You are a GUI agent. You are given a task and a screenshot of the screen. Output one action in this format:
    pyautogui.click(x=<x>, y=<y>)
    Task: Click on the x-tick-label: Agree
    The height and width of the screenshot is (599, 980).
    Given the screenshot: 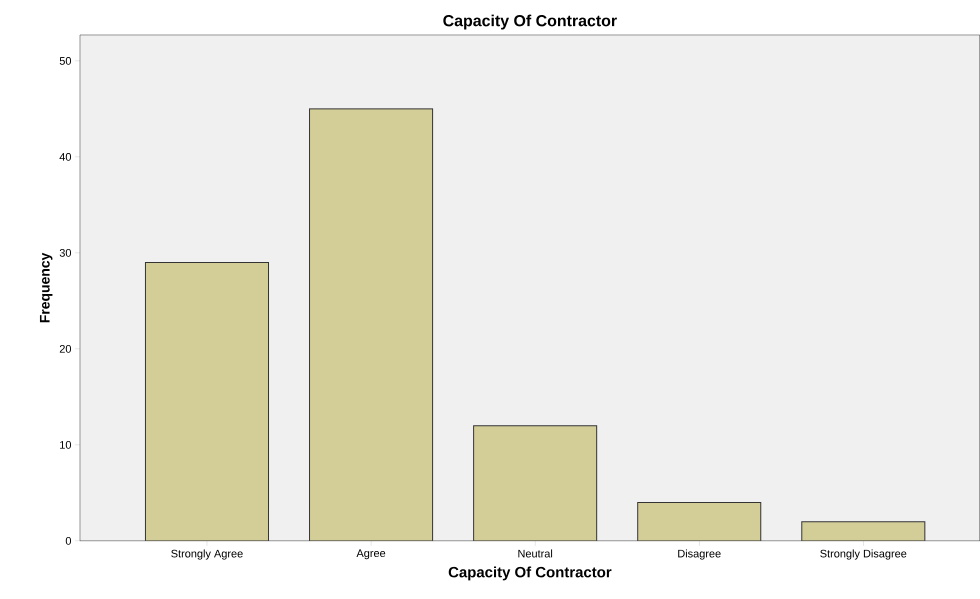 What is the action you would take?
    pyautogui.click(x=371, y=554)
    